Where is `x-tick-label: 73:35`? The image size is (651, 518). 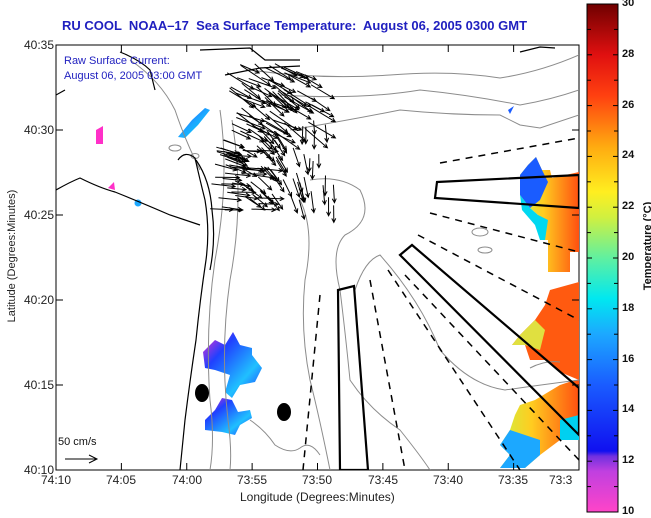 x-tick-label: 73:35 is located at coordinates (513, 480).